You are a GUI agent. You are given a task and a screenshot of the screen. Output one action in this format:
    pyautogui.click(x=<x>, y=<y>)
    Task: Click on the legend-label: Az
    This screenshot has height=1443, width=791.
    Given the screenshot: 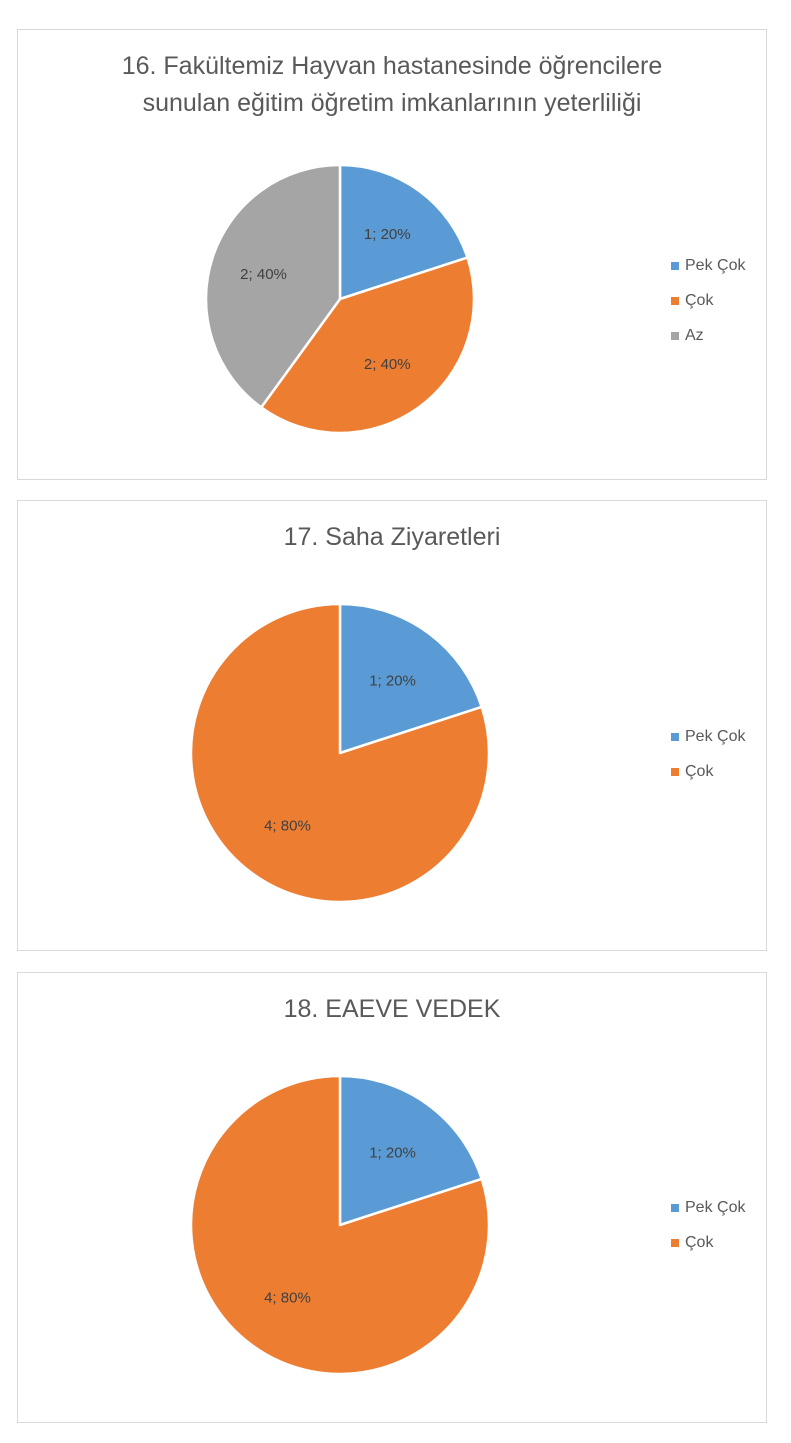 What is the action you would take?
    pyautogui.click(x=694, y=335)
    